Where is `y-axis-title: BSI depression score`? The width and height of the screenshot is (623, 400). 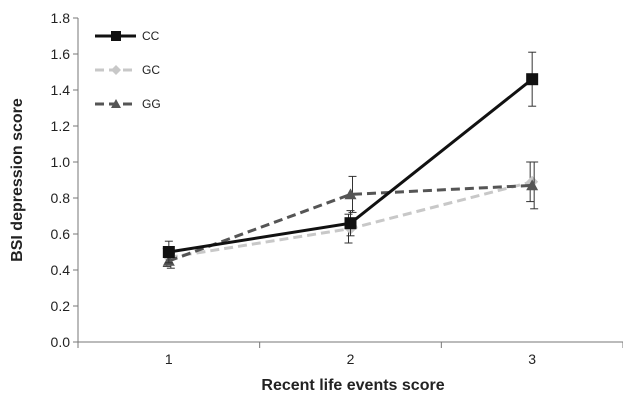
y-axis-title: BSI depression score is located at coordinates (17, 180).